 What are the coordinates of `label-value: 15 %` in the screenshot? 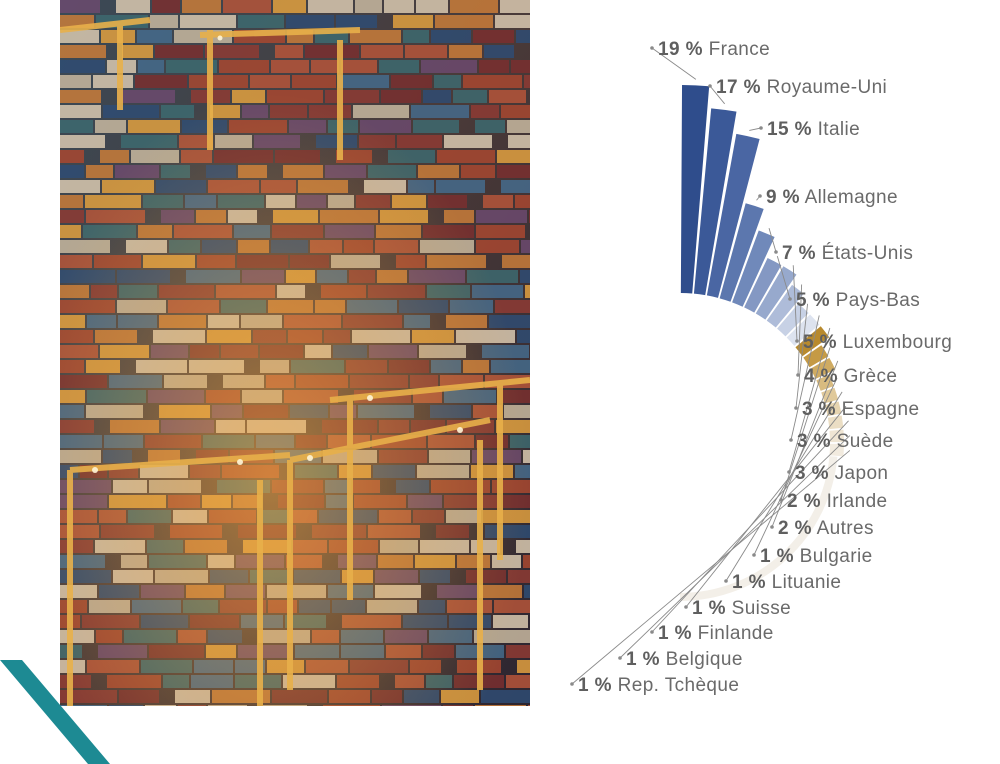 It's located at (789, 129).